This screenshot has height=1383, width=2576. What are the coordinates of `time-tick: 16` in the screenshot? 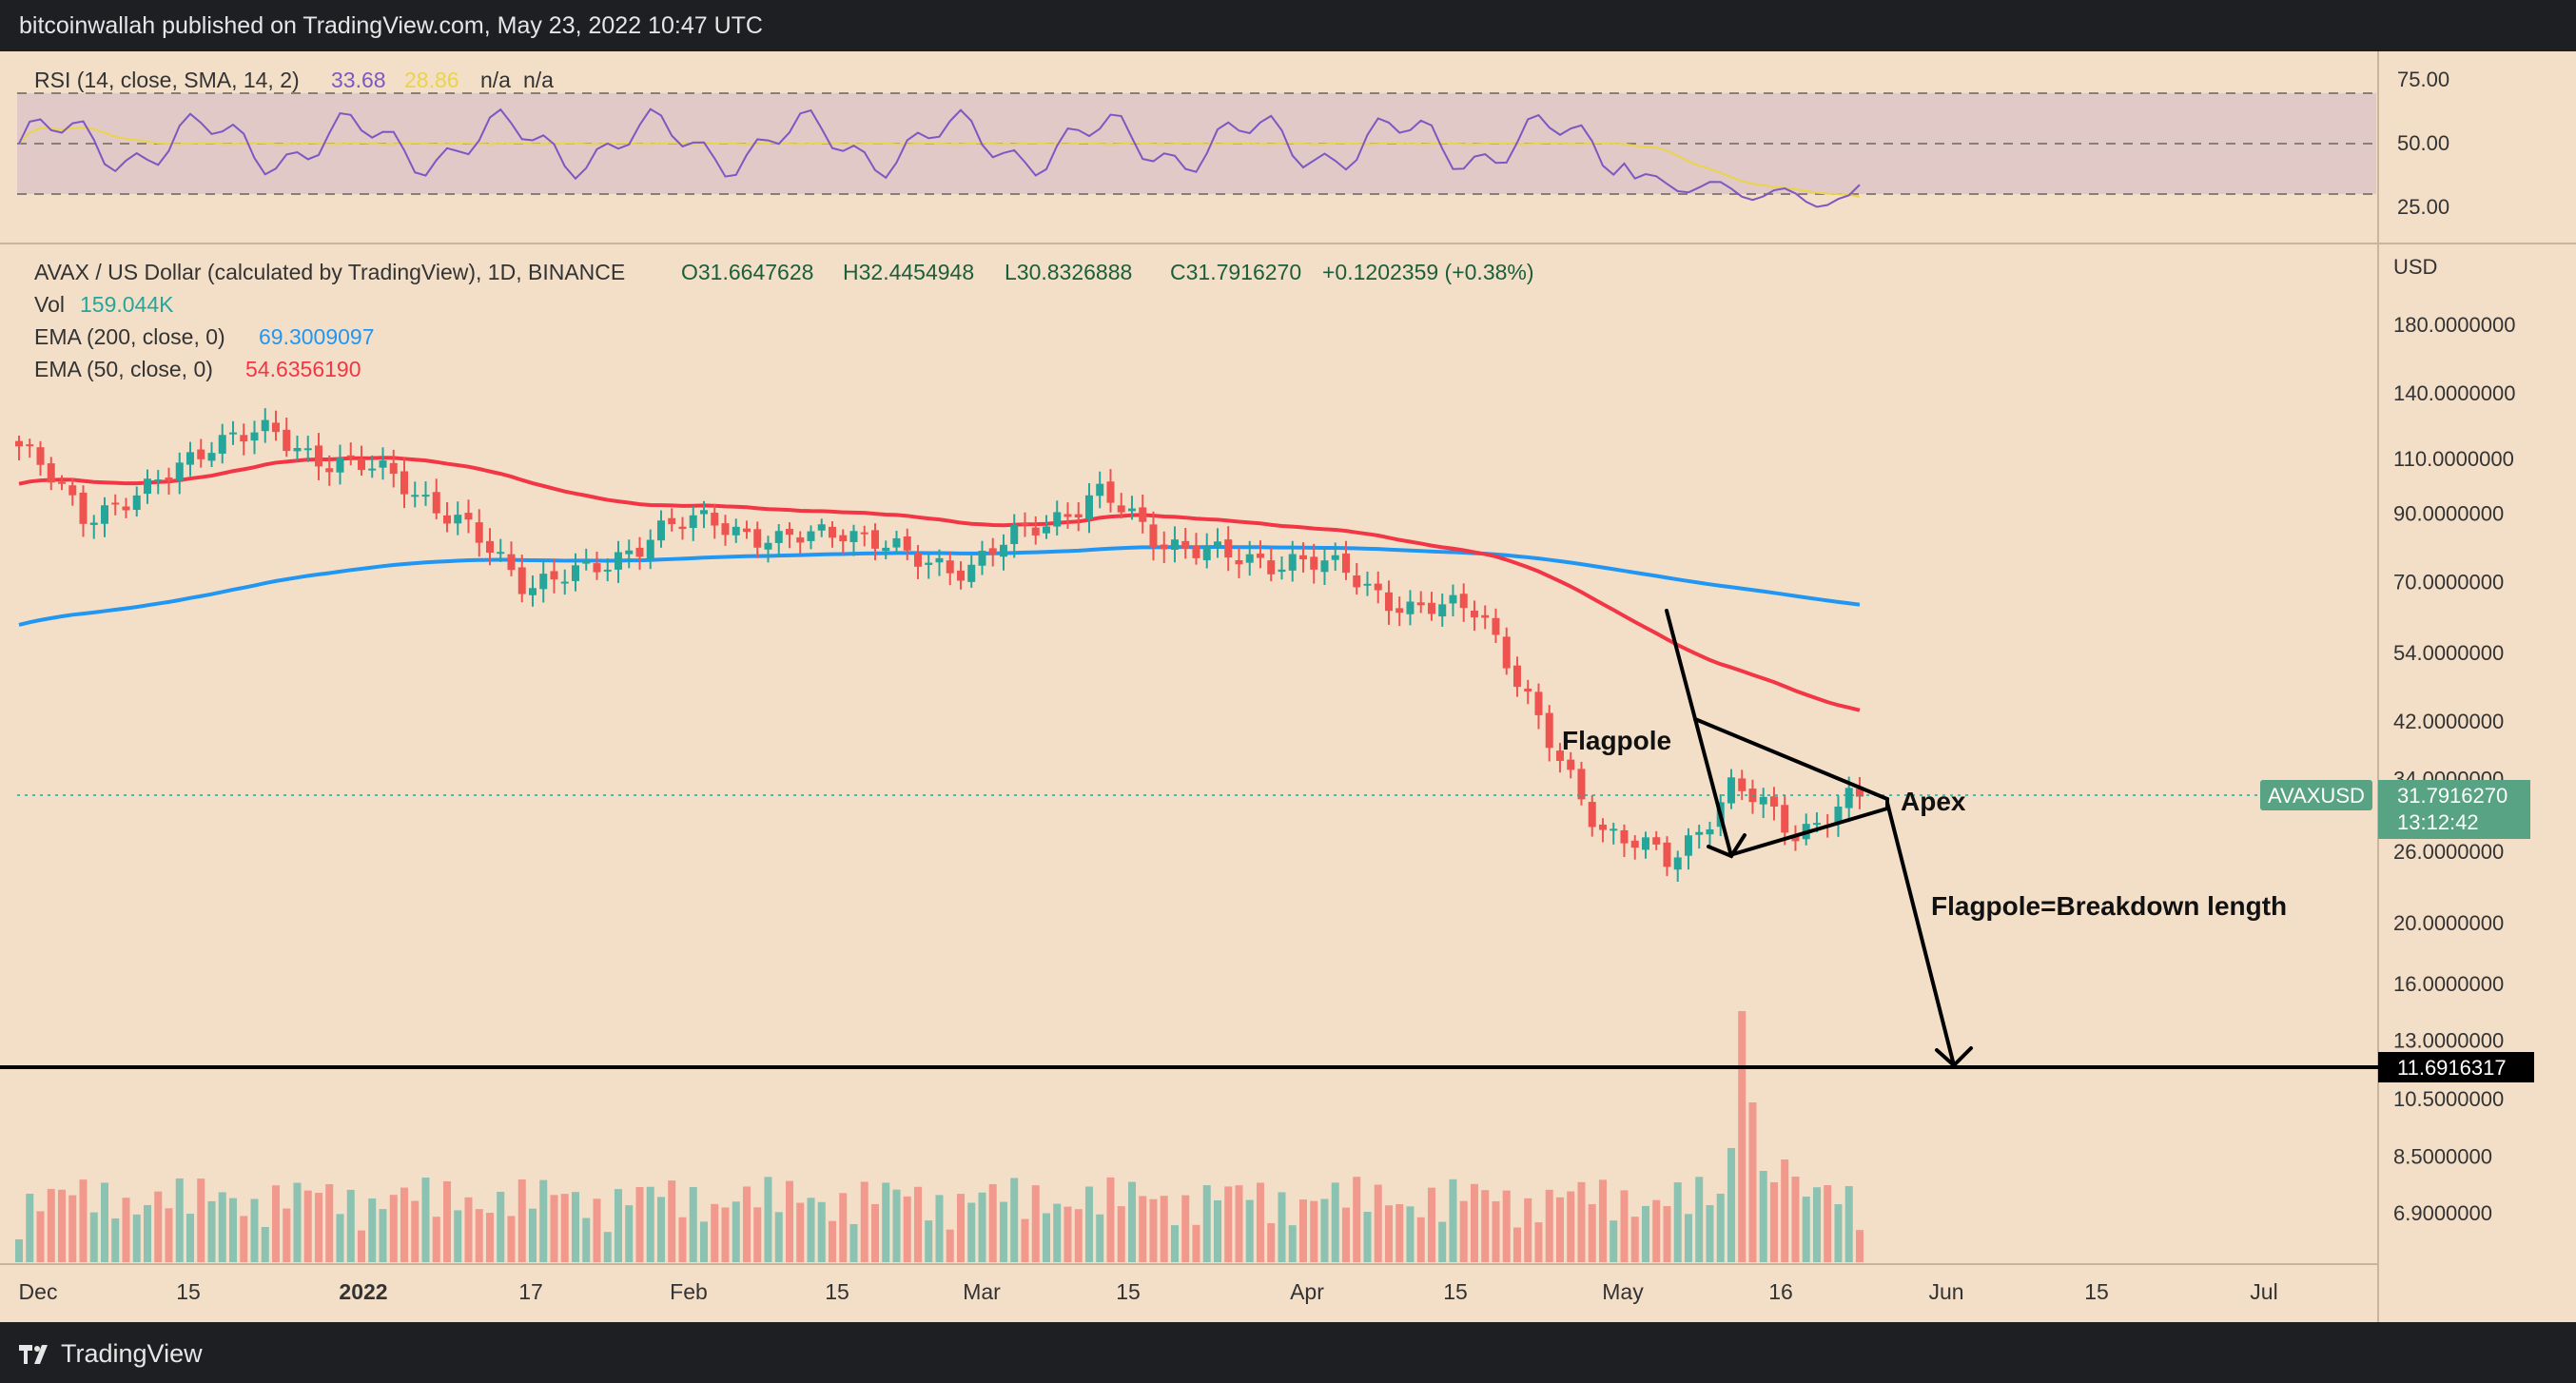 It's located at (1781, 1291).